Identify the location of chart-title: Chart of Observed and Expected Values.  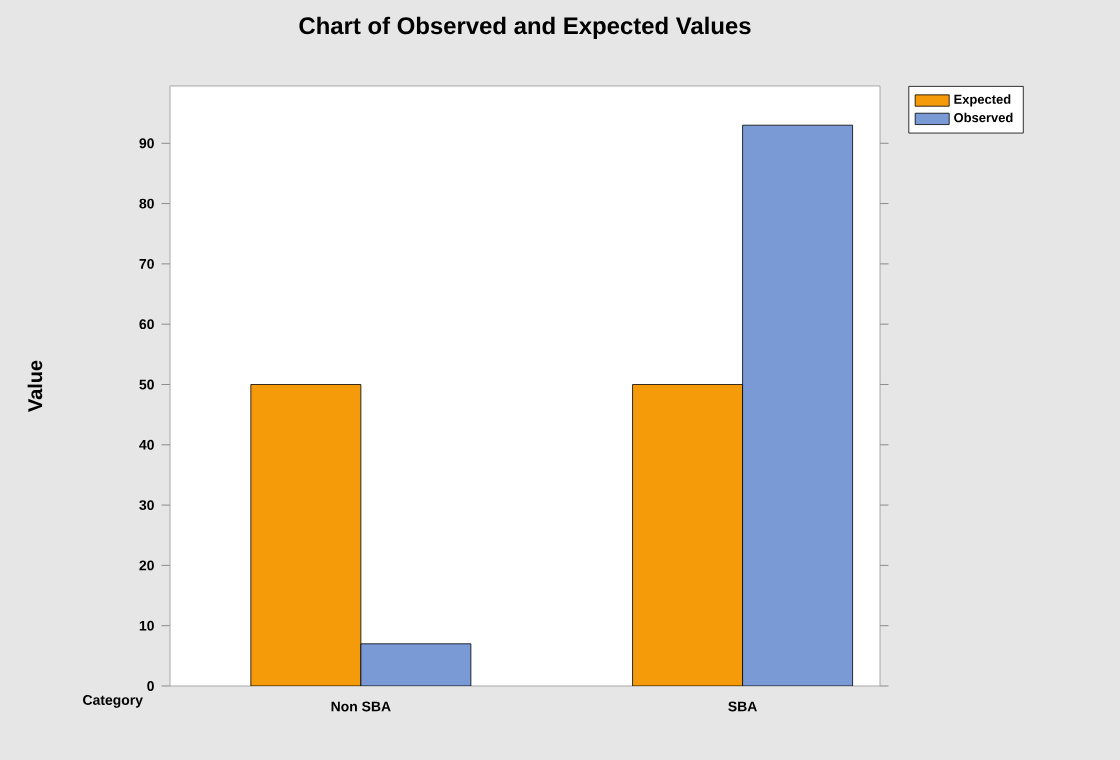
(525, 27).